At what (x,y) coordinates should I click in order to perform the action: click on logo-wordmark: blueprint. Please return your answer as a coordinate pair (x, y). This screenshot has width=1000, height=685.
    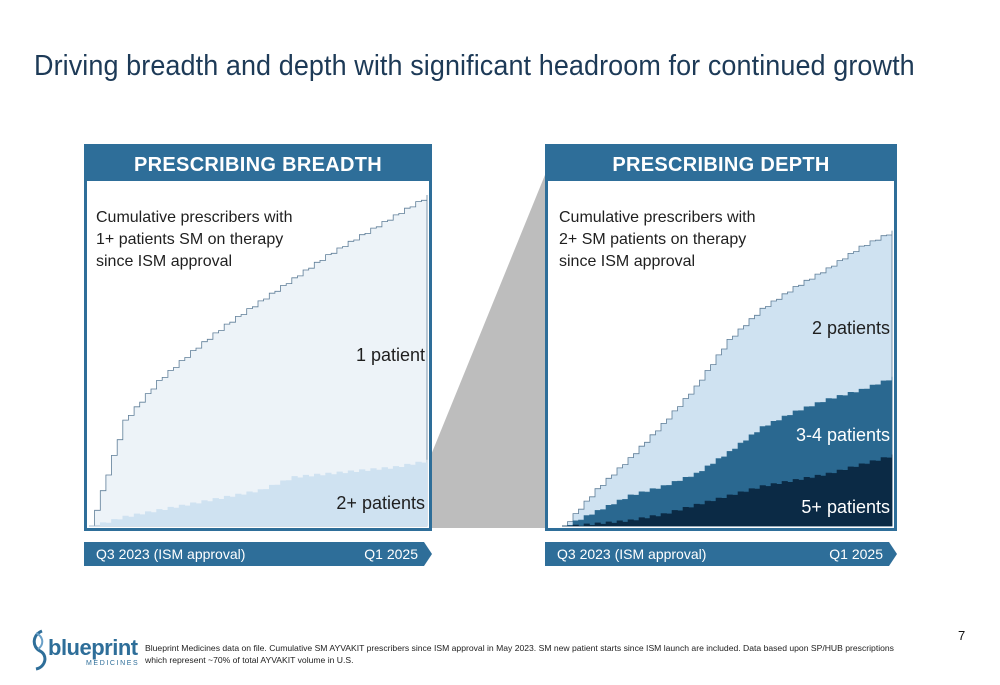
    Looking at the image, I should click on (93, 647).